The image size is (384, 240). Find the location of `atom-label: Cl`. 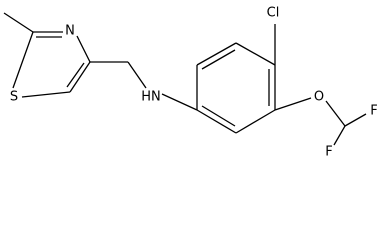

atom-label: Cl is located at coordinates (273, 13).